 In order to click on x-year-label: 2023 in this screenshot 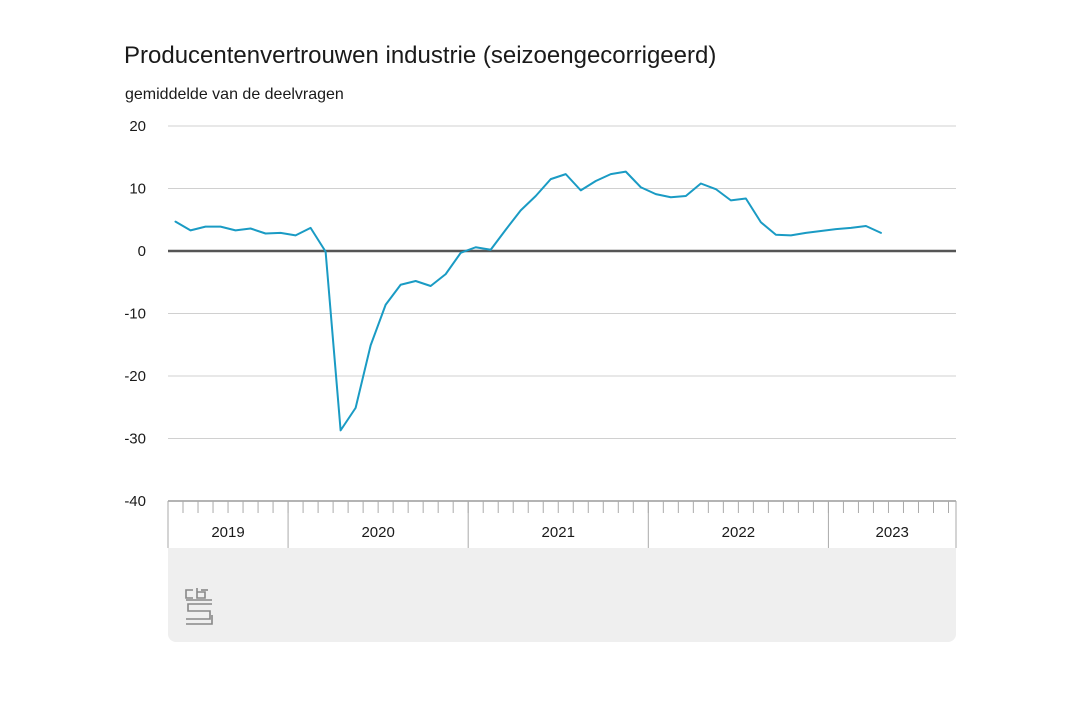, I will do `click(892, 532)`.